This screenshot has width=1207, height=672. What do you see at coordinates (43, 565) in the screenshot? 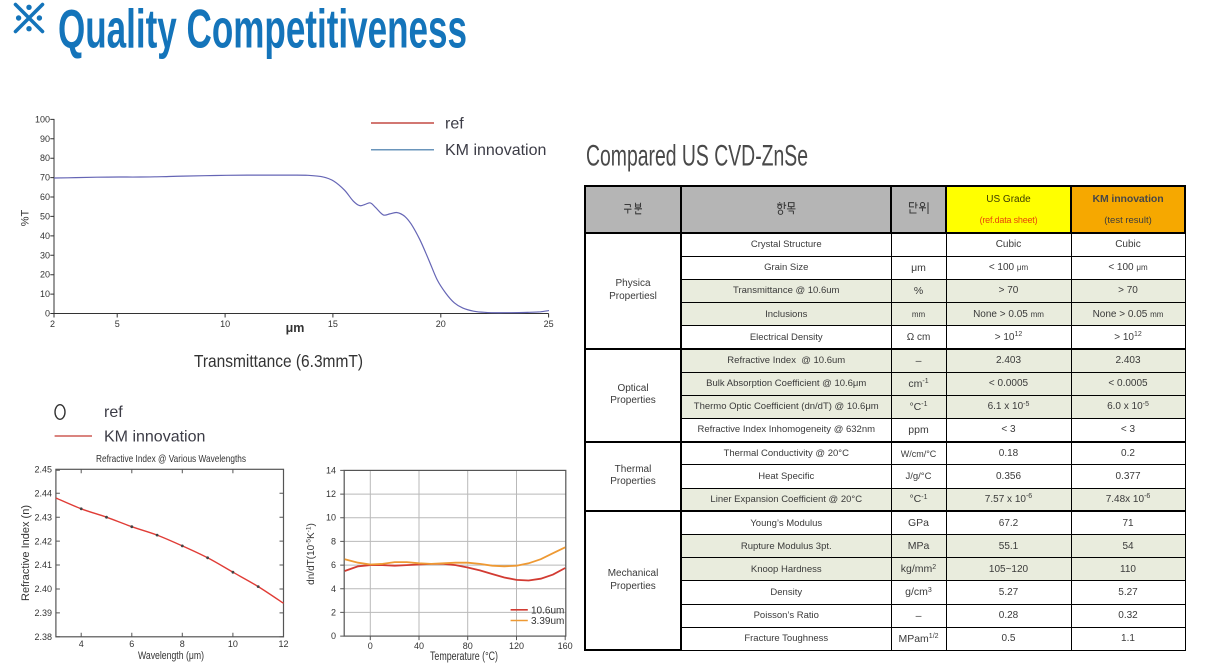
I see `svg-text: 2.41` at bounding box center [43, 565].